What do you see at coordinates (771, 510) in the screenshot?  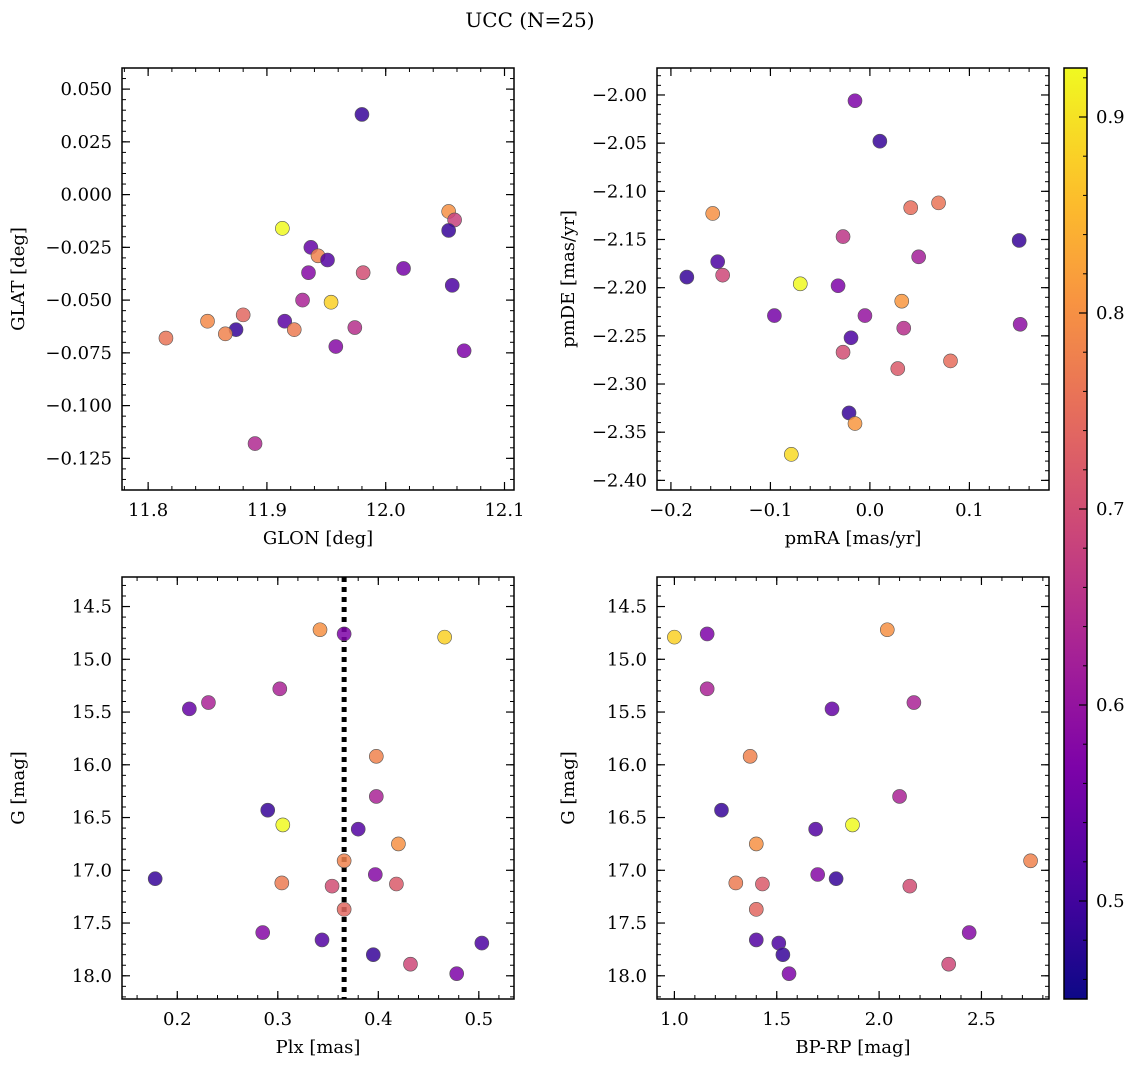 I see `x-tick-label: −0.1` at bounding box center [771, 510].